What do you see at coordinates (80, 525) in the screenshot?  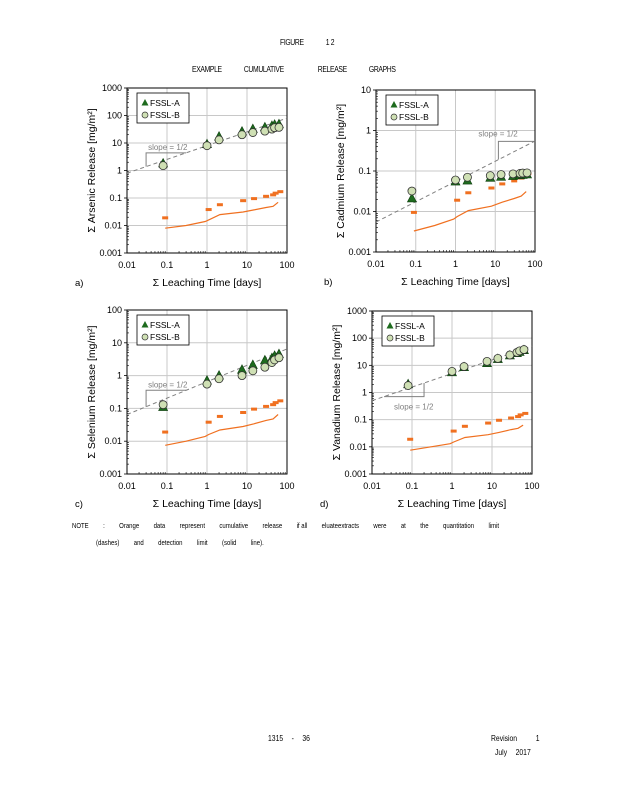 I see `note-word: NOTE` at bounding box center [80, 525].